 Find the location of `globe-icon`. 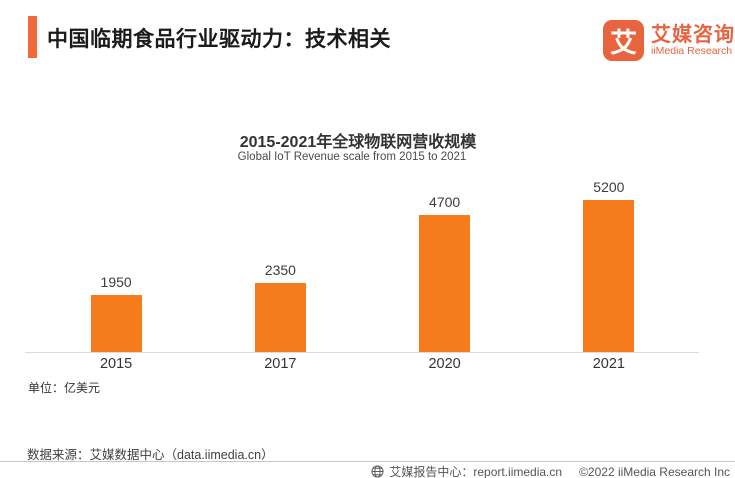

globe-icon is located at coordinates (377, 471).